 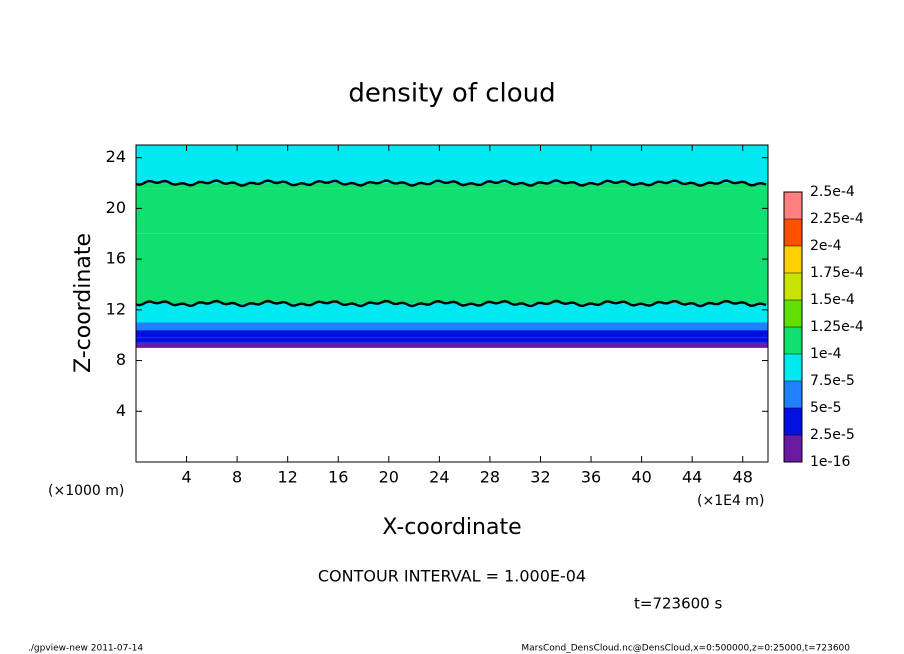 I want to click on colorbar-label: 7.5e-5, so click(x=832, y=381).